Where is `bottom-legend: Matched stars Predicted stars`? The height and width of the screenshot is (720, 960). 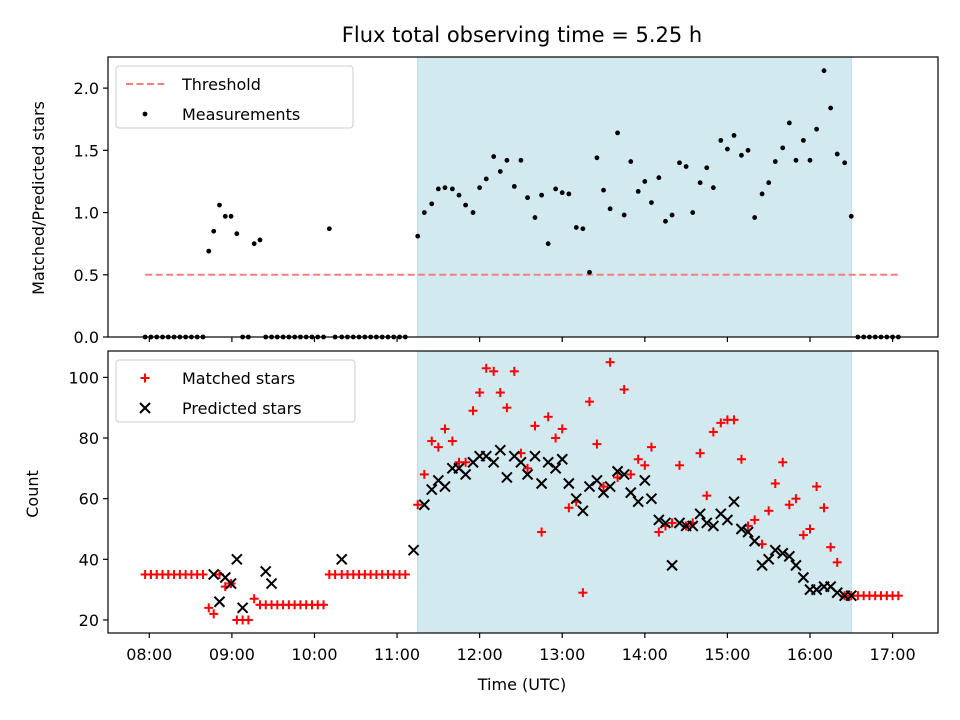 bottom-legend: Matched stars Predicted stars is located at coordinates (235, 391).